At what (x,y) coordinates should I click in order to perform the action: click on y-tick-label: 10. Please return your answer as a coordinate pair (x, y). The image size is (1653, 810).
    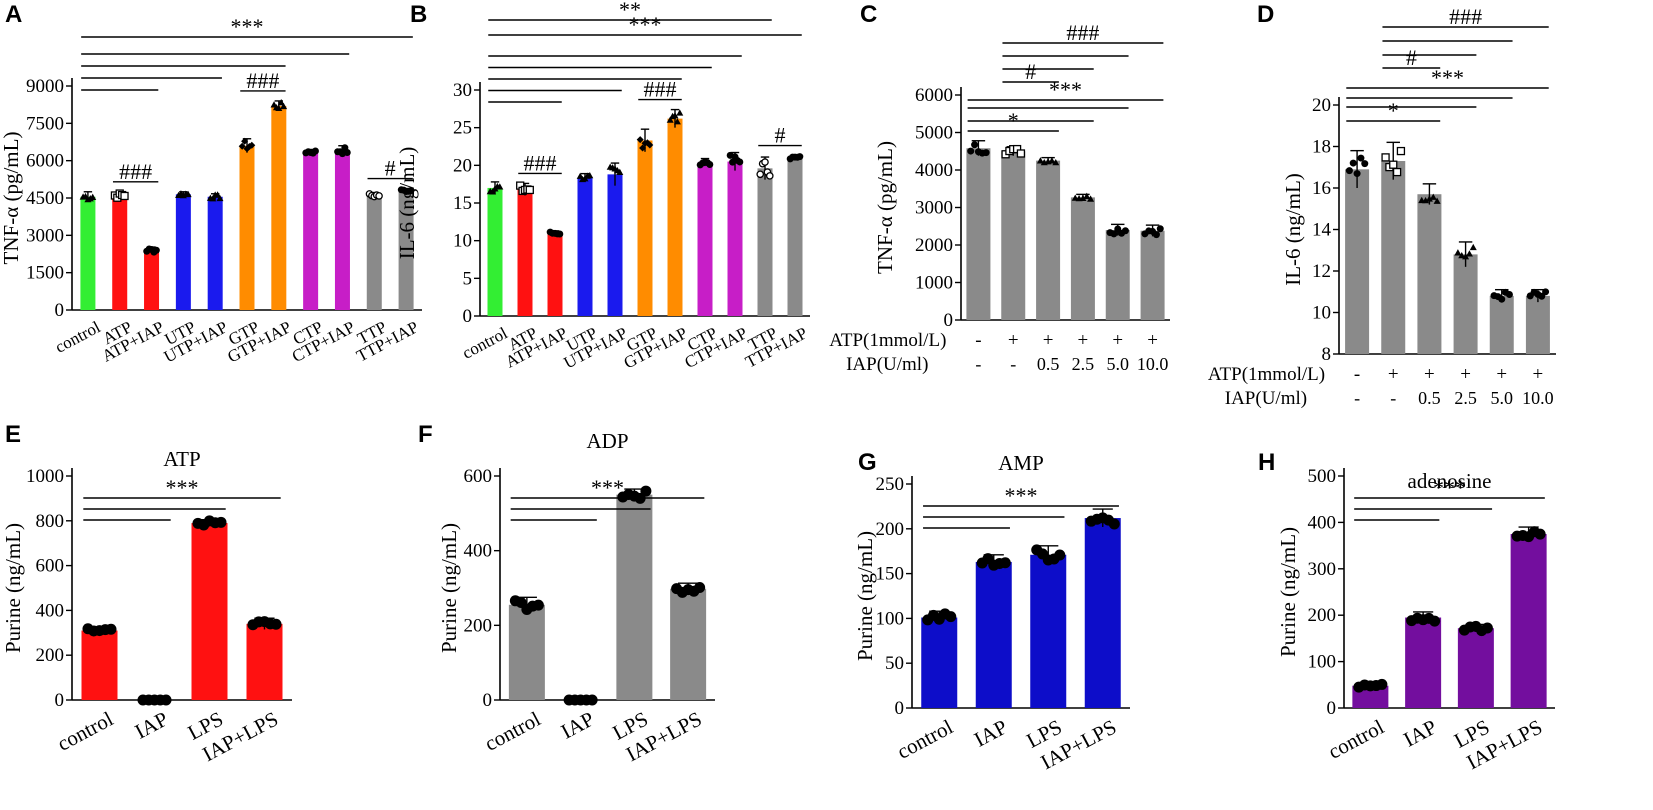
    Looking at the image, I should click on (1321, 313).